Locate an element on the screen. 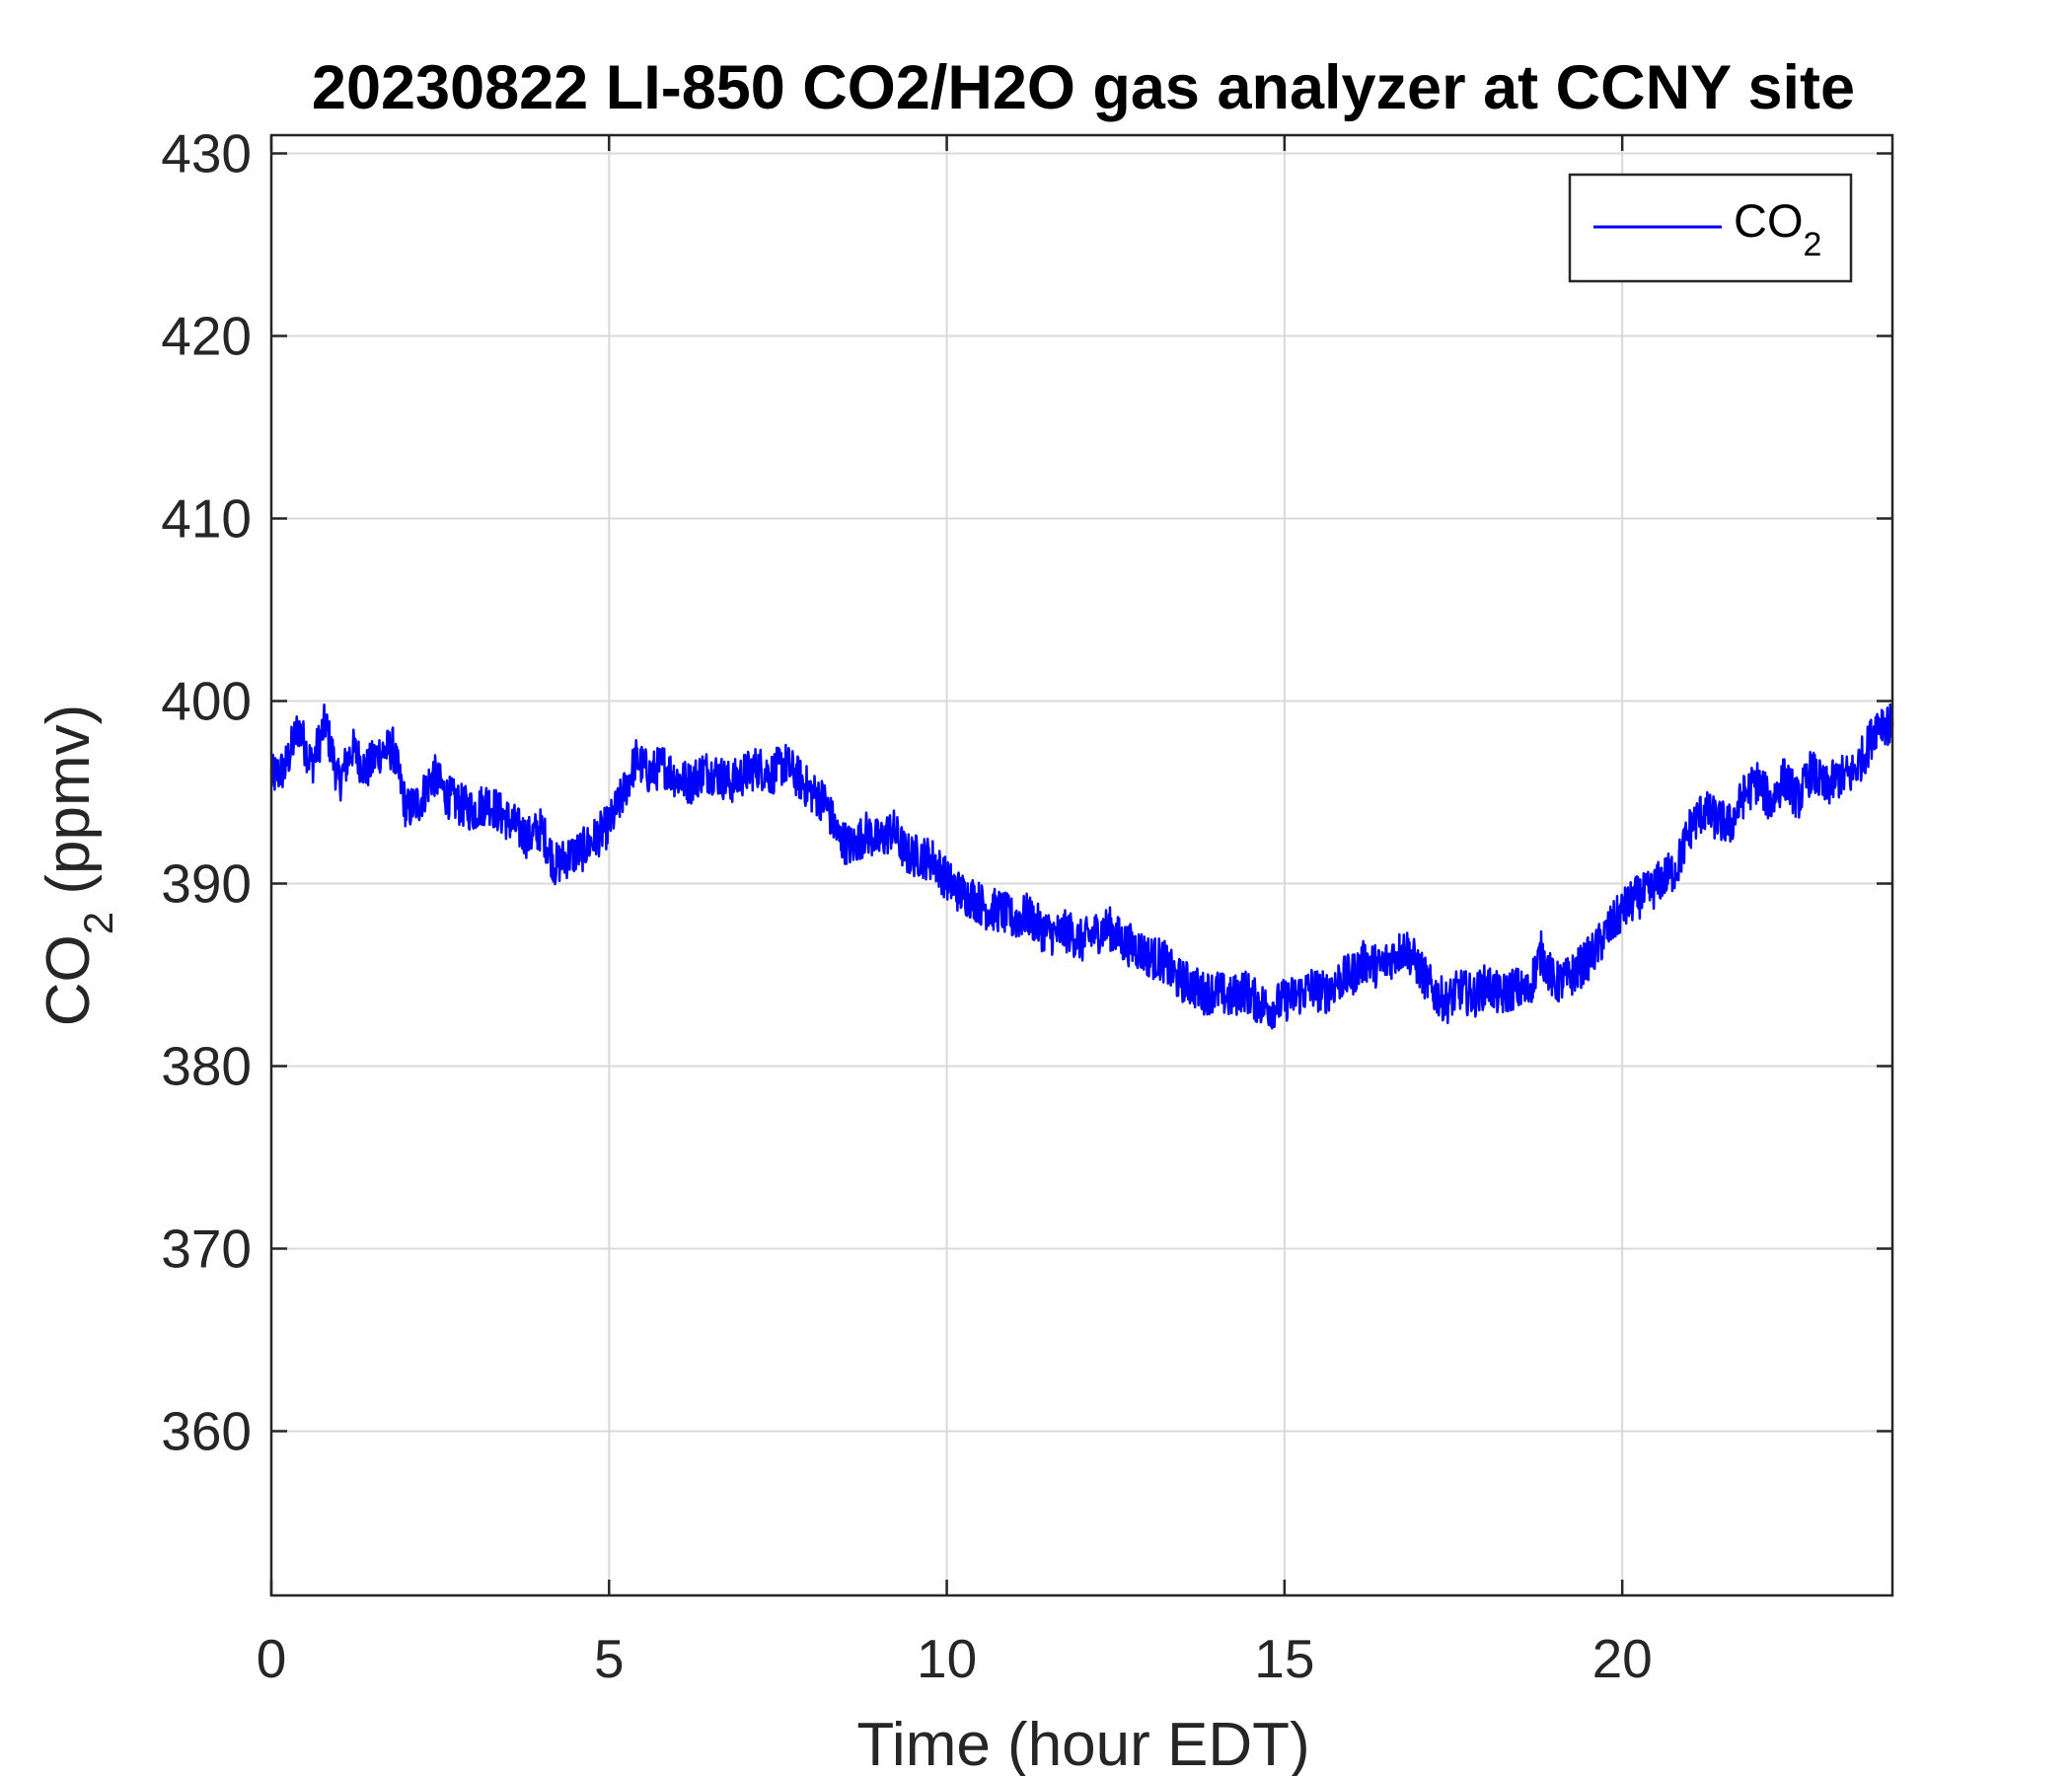 Image resolution: width=2072 pixels, height=1776 pixels. legend: CO2 is located at coordinates (1711, 228).